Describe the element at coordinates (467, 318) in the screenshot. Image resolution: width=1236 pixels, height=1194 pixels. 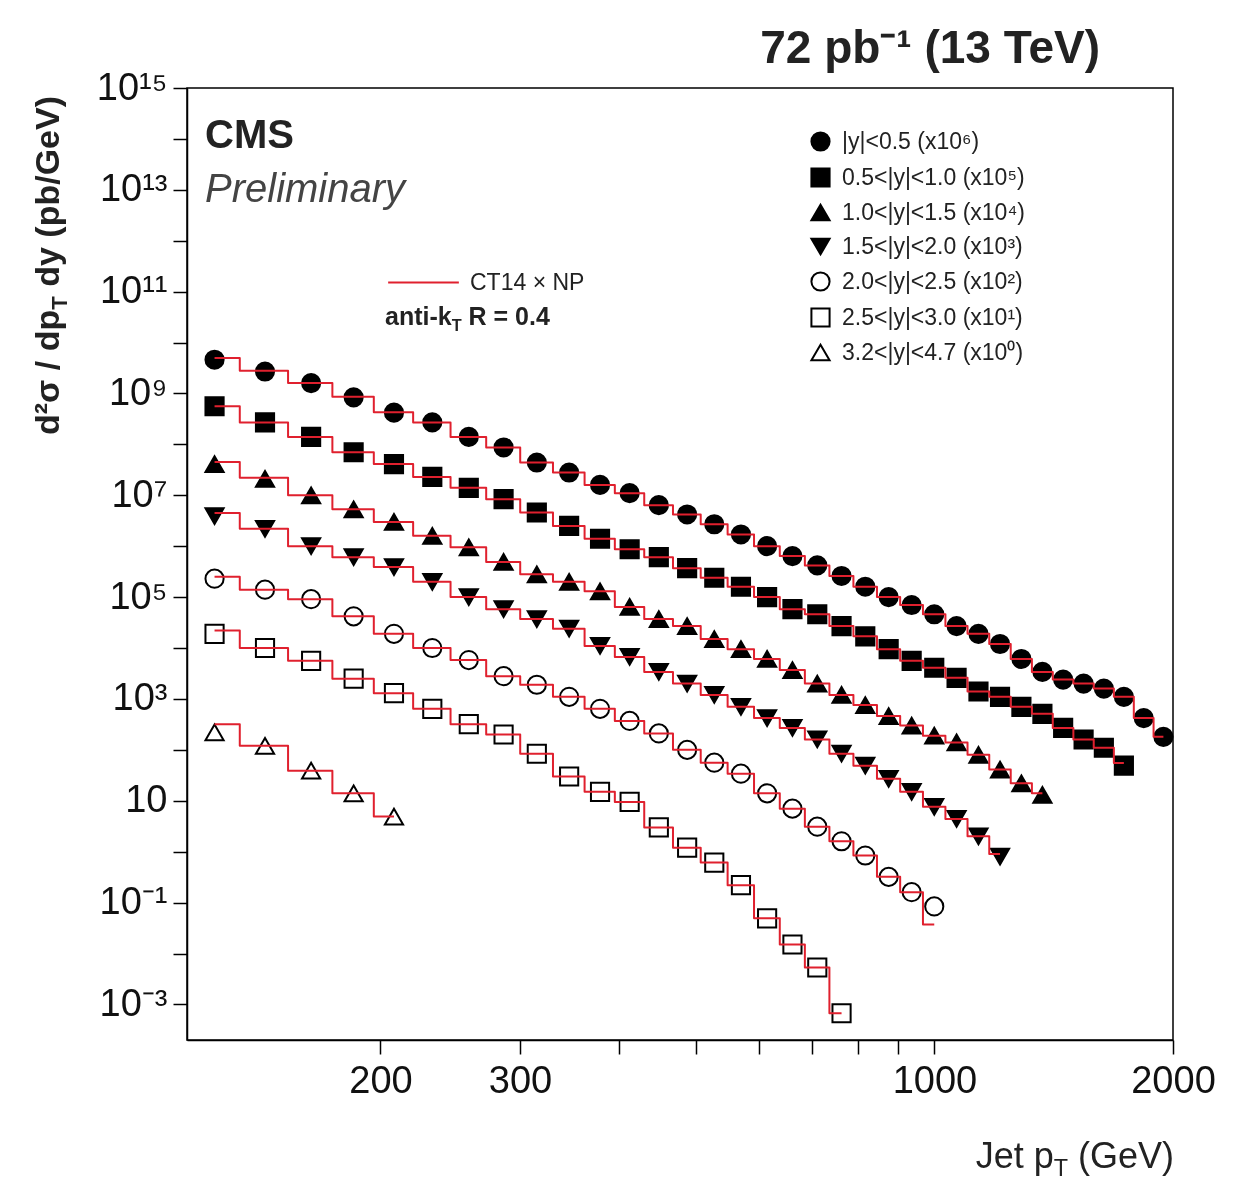
I see `annotation: anti-k$_{T}$ R = 0.4` at that location.